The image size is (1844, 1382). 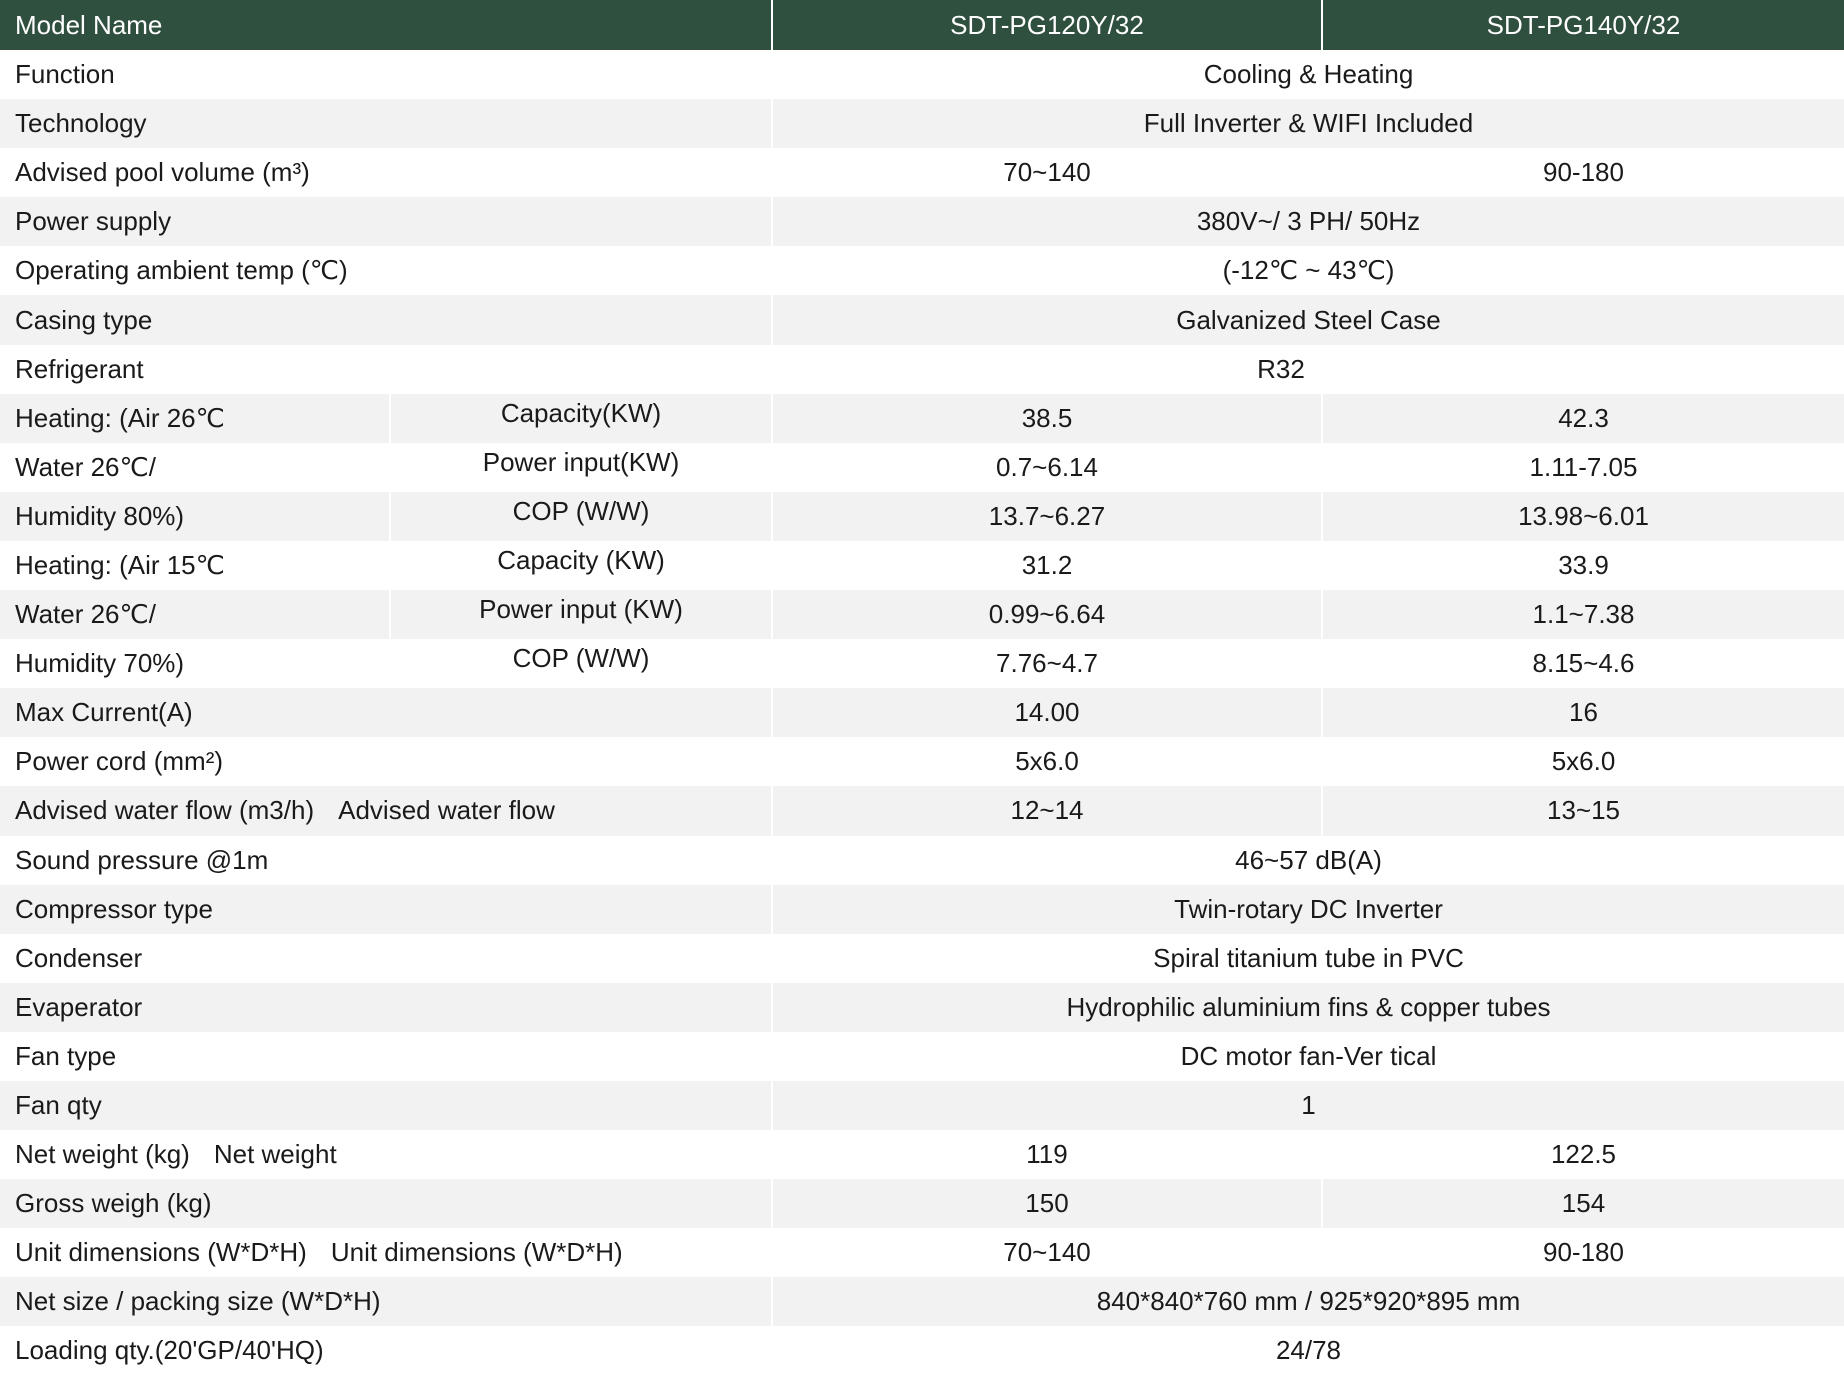 I want to click on row-value: Full Inverter & WIFI Included, so click(x=1307, y=124).